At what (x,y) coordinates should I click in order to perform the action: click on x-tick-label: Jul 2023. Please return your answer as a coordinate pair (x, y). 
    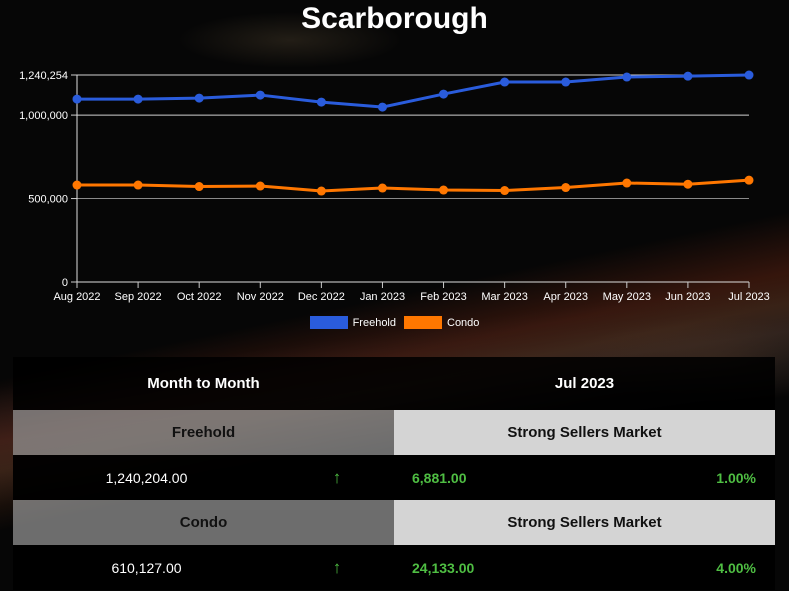
    Looking at the image, I should click on (749, 297).